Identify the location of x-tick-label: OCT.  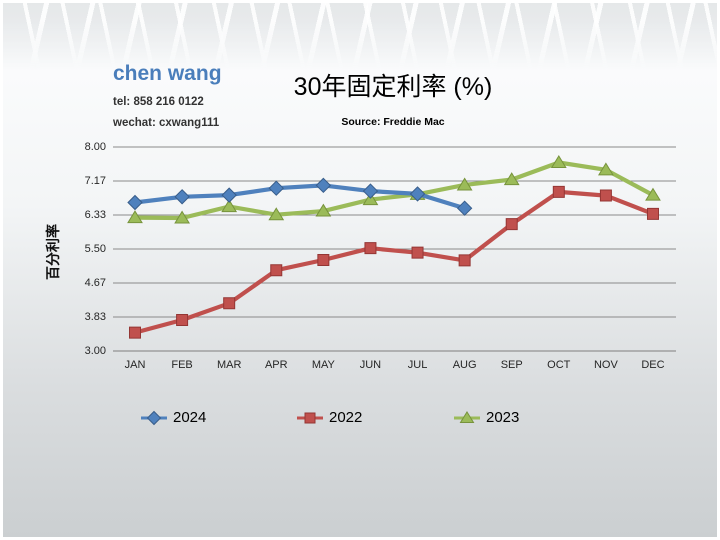
(559, 365).